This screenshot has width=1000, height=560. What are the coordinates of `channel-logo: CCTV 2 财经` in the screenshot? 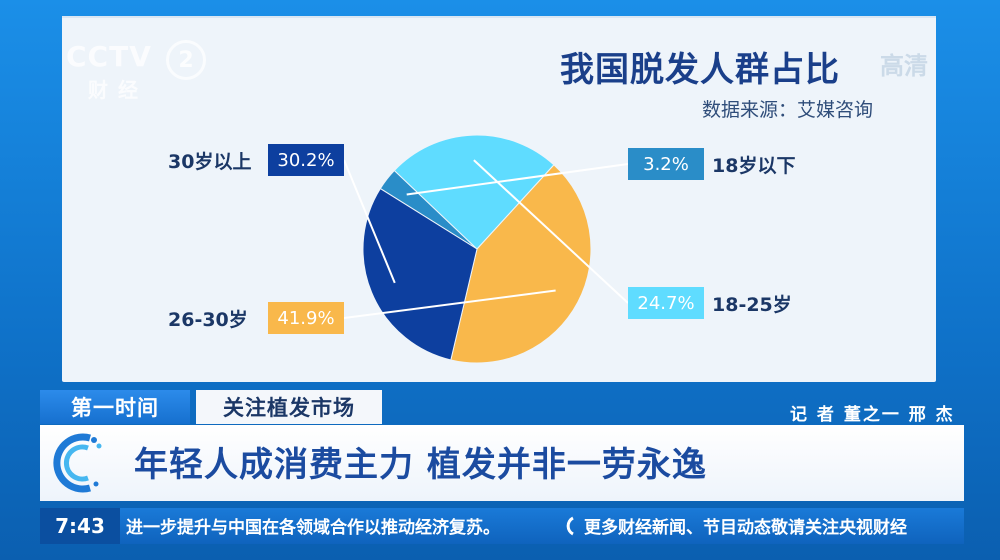 It's located at (136, 71).